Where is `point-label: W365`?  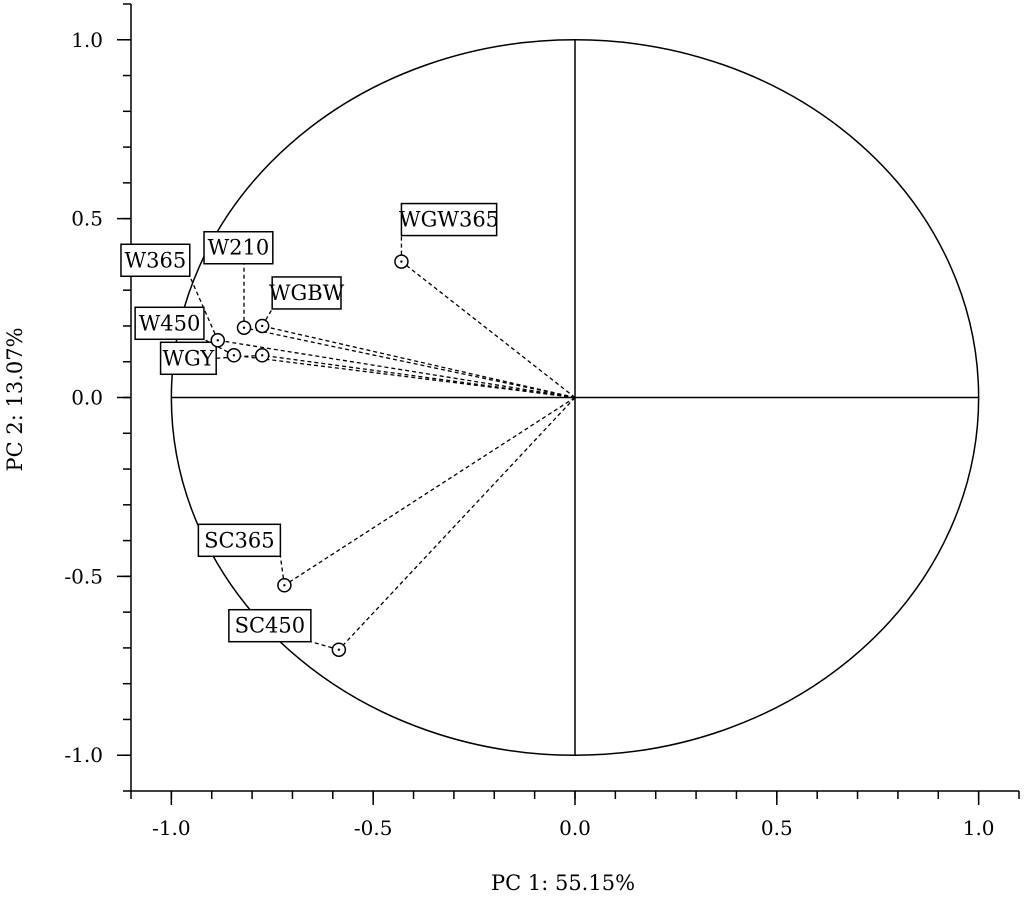 point-label: W365 is located at coordinates (156, 260).